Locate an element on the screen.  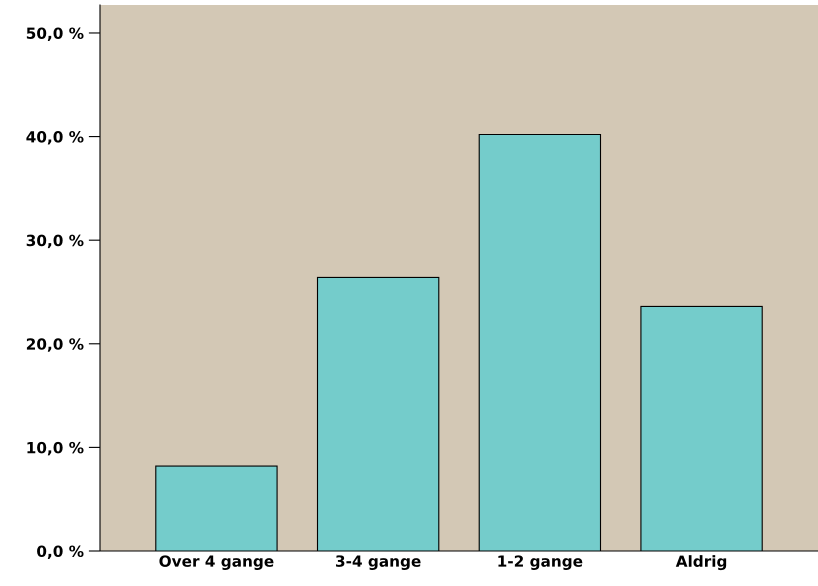
y-tick-label: 20,0 % is located at coordinates (55, 345).